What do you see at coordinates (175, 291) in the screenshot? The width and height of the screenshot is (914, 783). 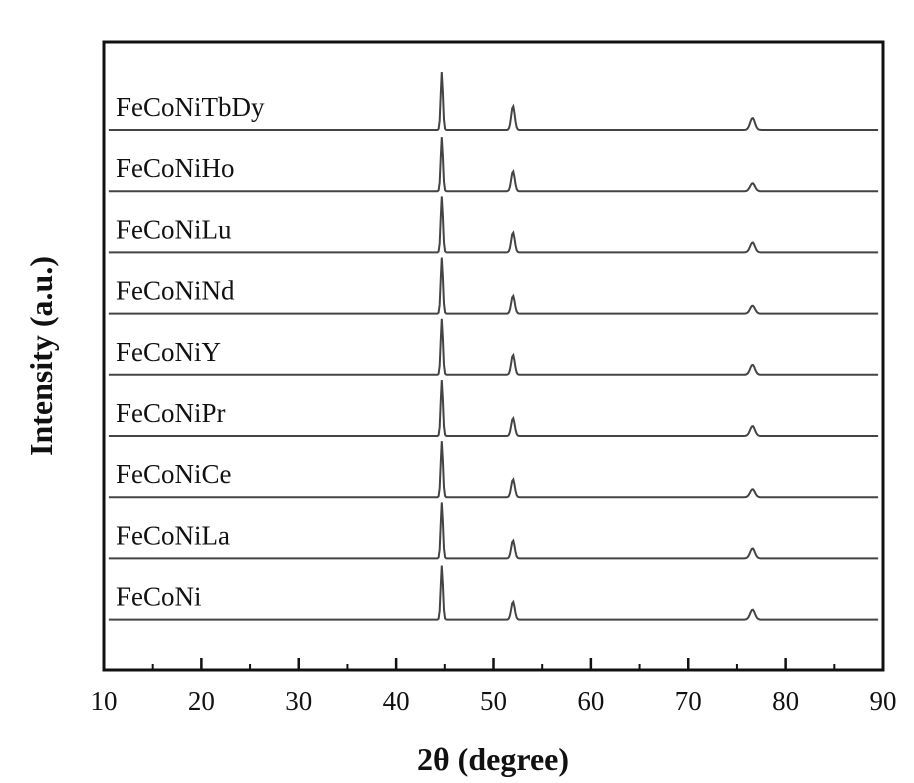 I see `series-label: FeCoNiNd` at bounding box center [175, 291].